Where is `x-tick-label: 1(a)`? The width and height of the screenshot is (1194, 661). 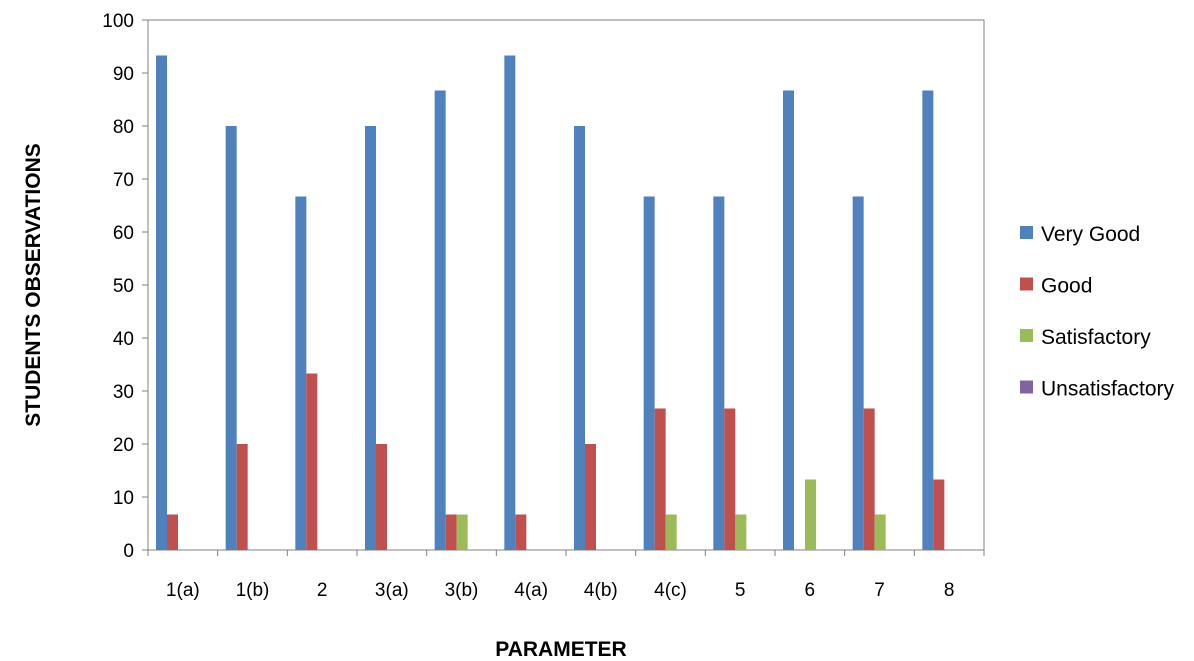 x-tick-label: 1(a) is located at coordinates (183, 590).